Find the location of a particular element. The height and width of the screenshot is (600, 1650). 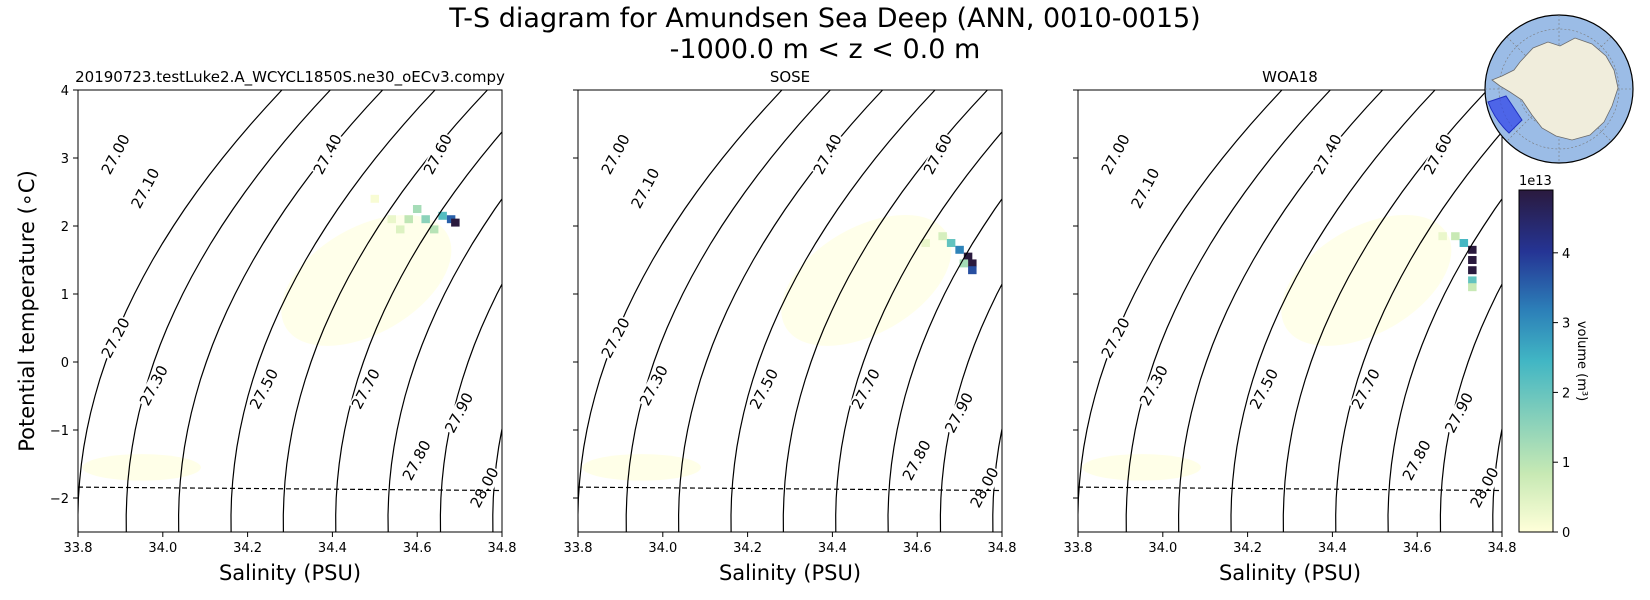

colorbar-exponent: 1e13 is located at coordinates (1535, 181).